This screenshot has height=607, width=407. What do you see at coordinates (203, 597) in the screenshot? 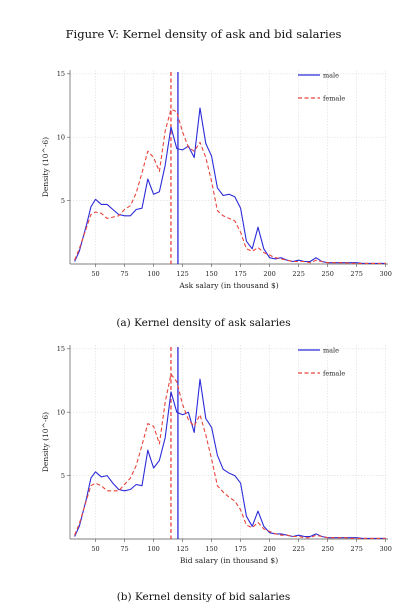
I see `caption-bid: (b) Kernel density of bid salaries` at bounding box center [203, 597].